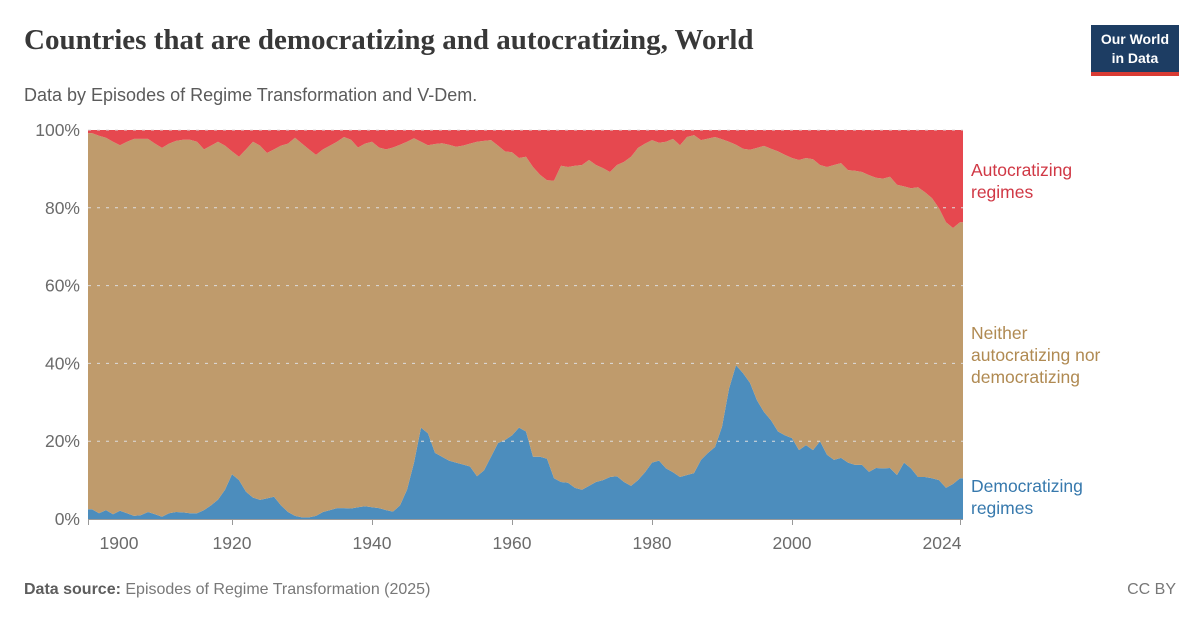  What do you see at coordinates (119, 543) in the screenshot?
I see `x-axis-label-1900: 1900` at bounding box center [119, 543].